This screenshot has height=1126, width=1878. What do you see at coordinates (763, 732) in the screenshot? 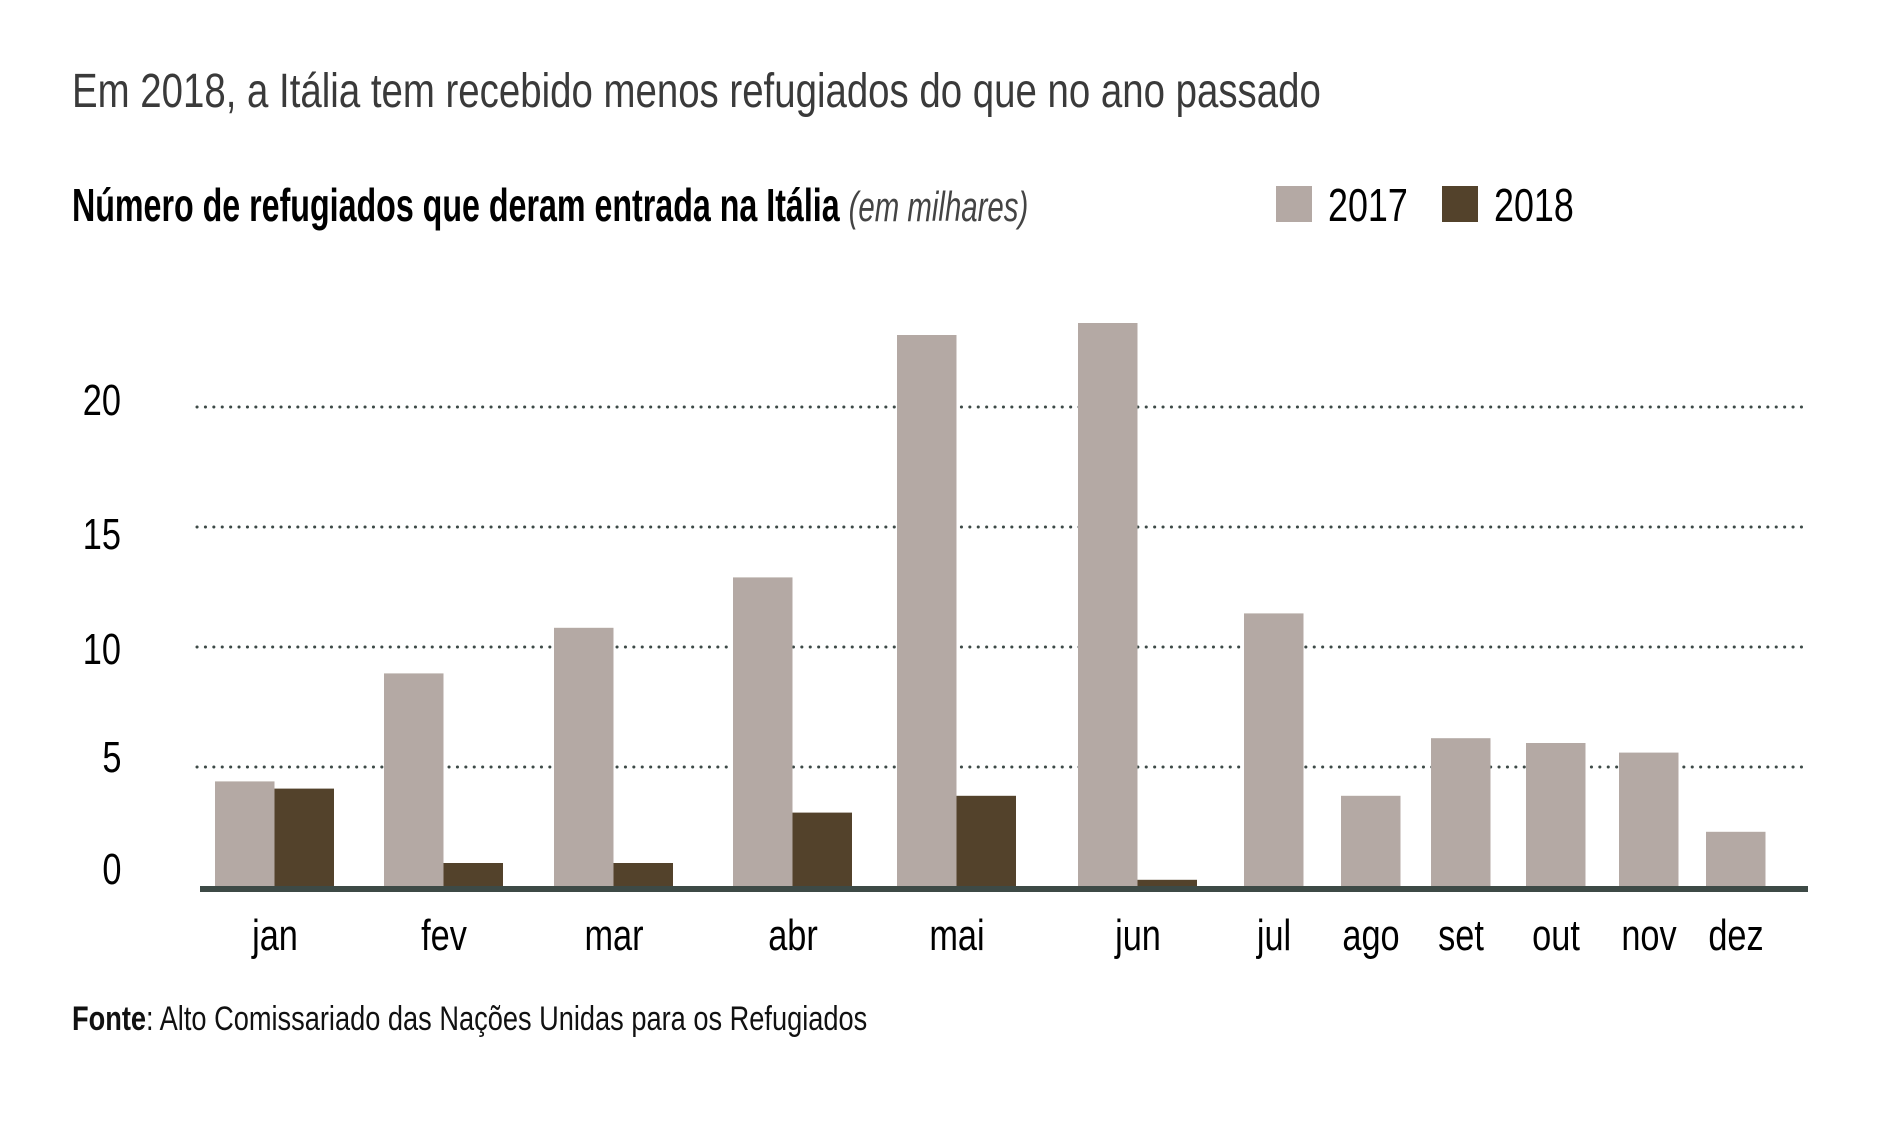
I see `bar-2017-abr` at bounding box center [763, 732].